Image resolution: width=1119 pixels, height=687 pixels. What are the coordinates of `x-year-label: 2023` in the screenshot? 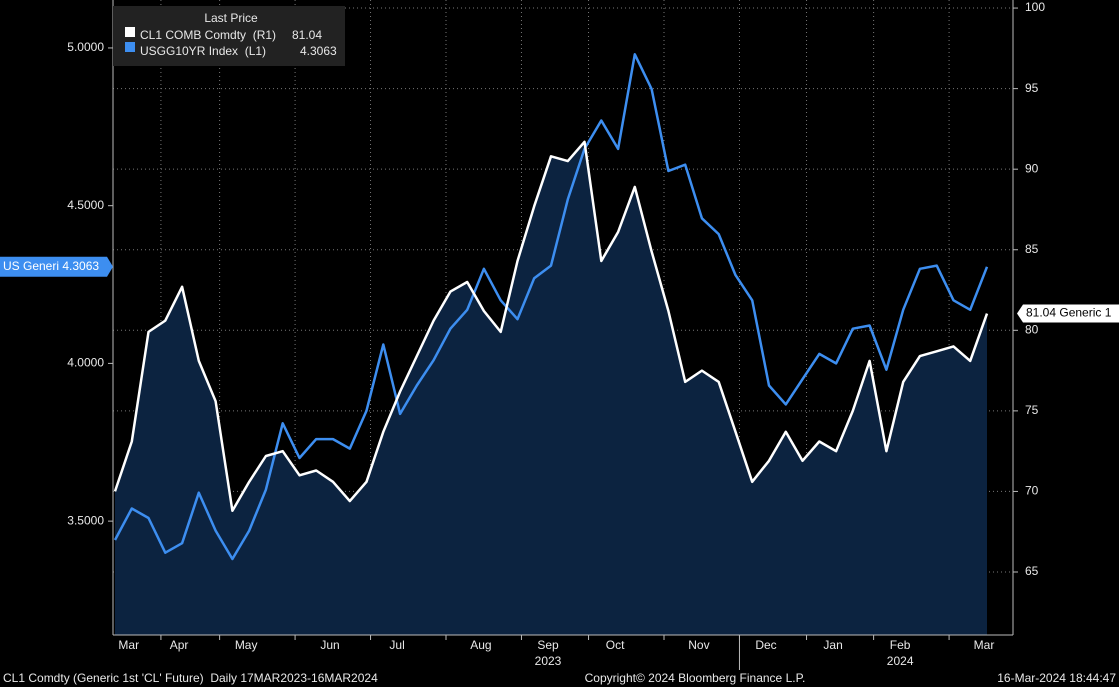 It's located at (548, 661).